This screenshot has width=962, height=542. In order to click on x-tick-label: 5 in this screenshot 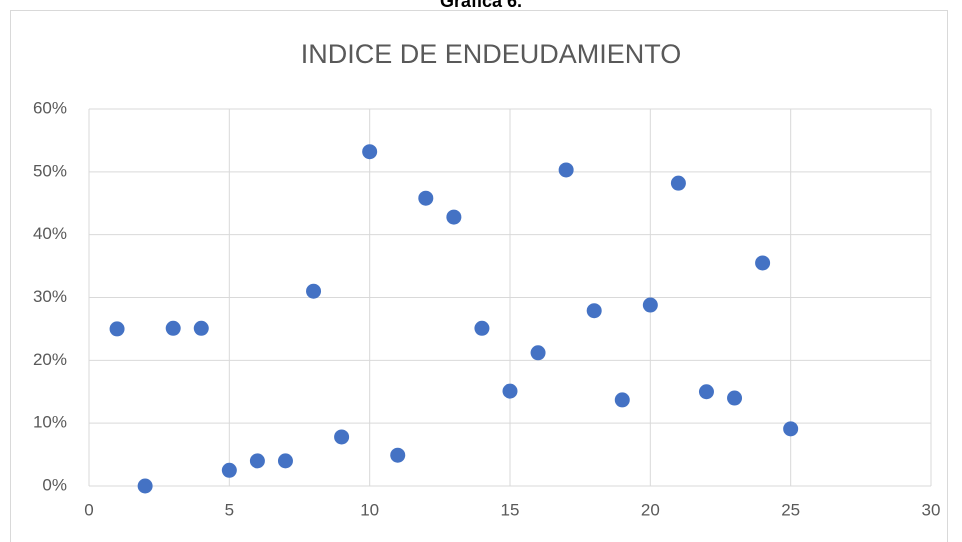, I will do `click(229, 509)`.